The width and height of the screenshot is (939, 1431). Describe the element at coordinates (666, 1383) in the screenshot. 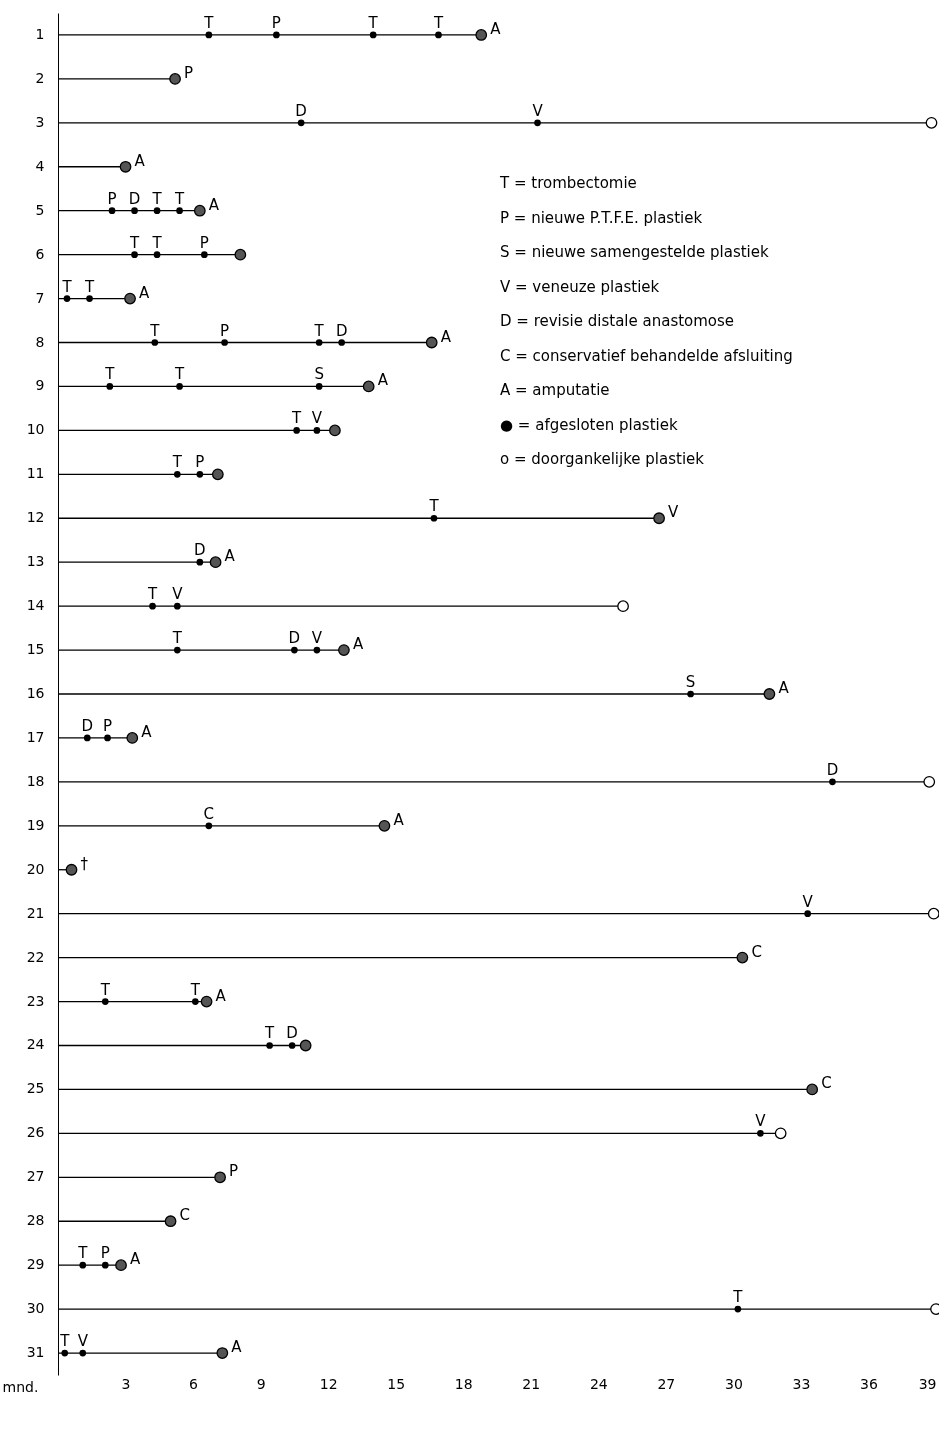

I see `x-tick-label: 27` at that location.